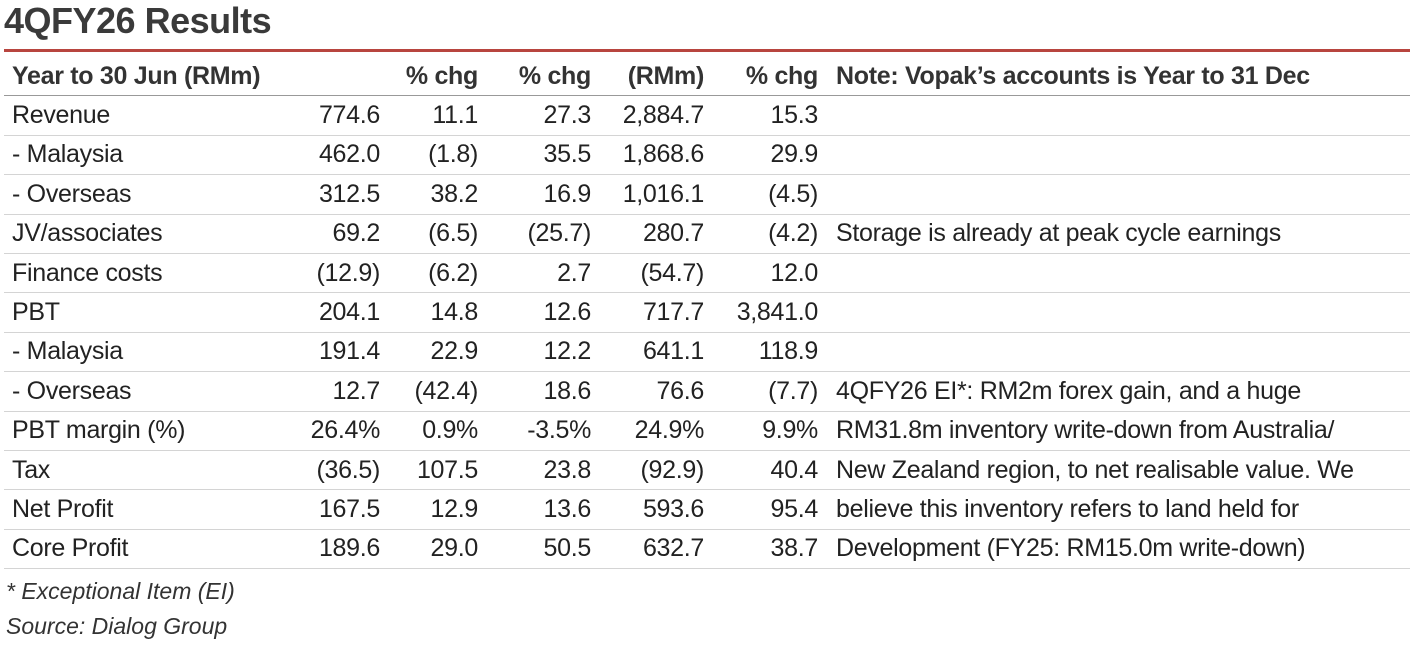  Describe the element at coordinates (433, 234) in the screenshot. I see `cell-value: (6.5)` at that location.